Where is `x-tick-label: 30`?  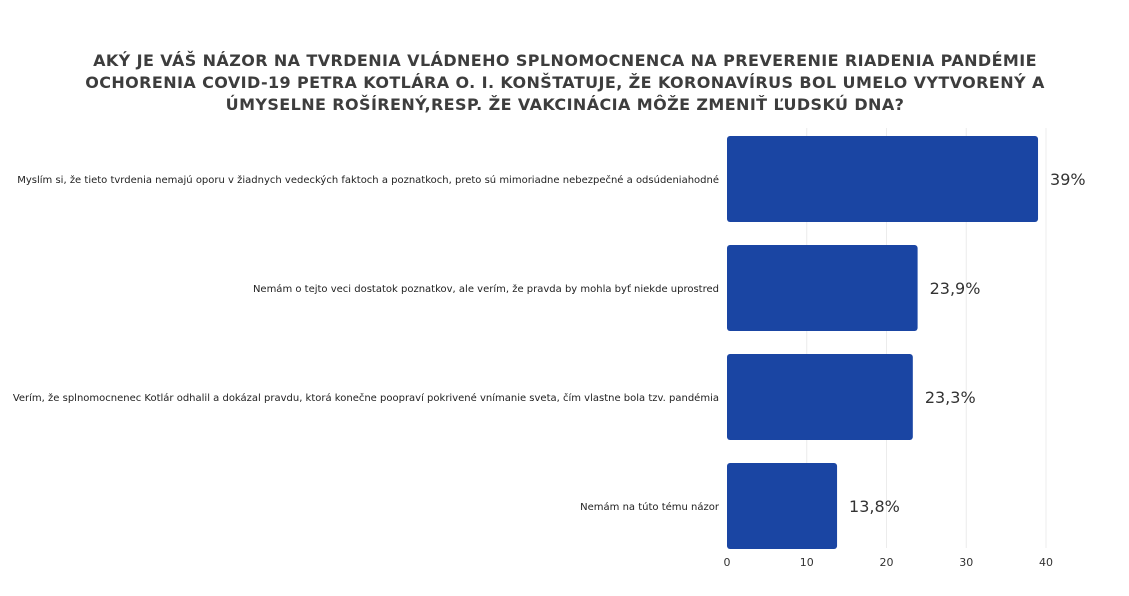
x-tick-label: 30 is located at coordinates (966, 562).